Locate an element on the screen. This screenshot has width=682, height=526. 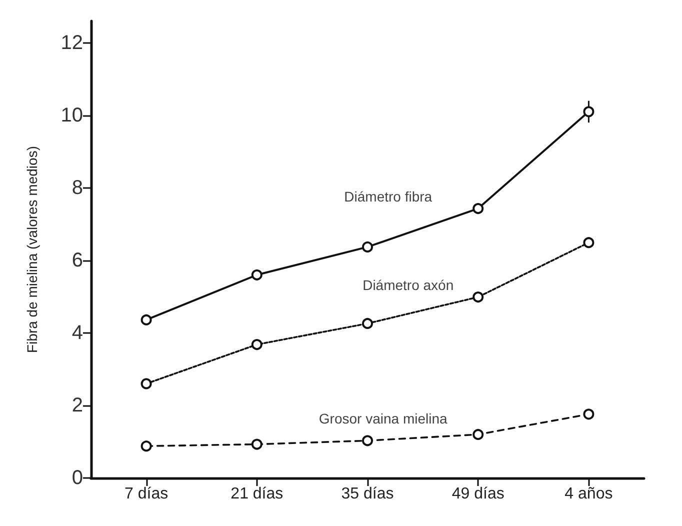
y-tick-label: 4 is located at coordinates (77, 333).